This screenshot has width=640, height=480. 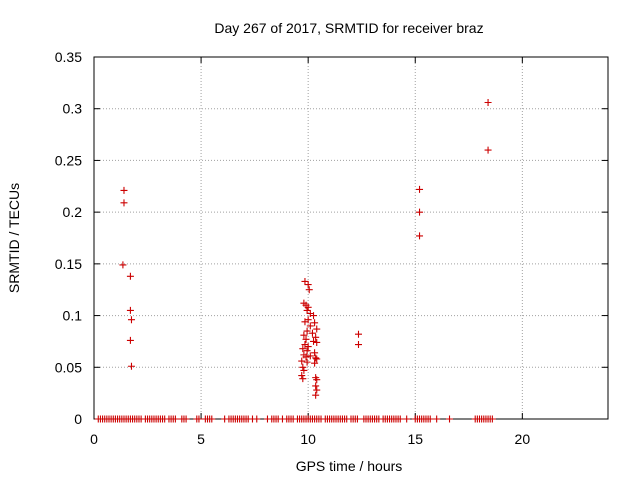 I want to click on x-axis-label: GPS time / hours, so click(x=349, y=466).